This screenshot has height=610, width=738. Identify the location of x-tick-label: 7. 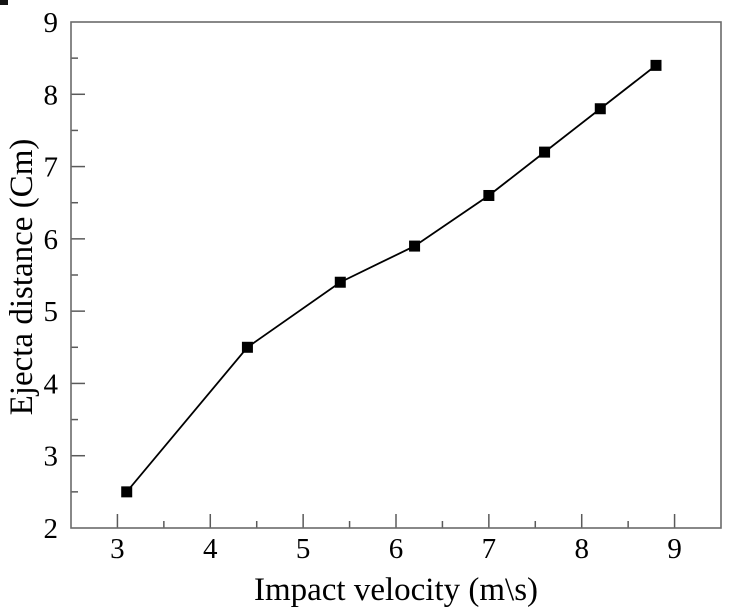
(489, 549).